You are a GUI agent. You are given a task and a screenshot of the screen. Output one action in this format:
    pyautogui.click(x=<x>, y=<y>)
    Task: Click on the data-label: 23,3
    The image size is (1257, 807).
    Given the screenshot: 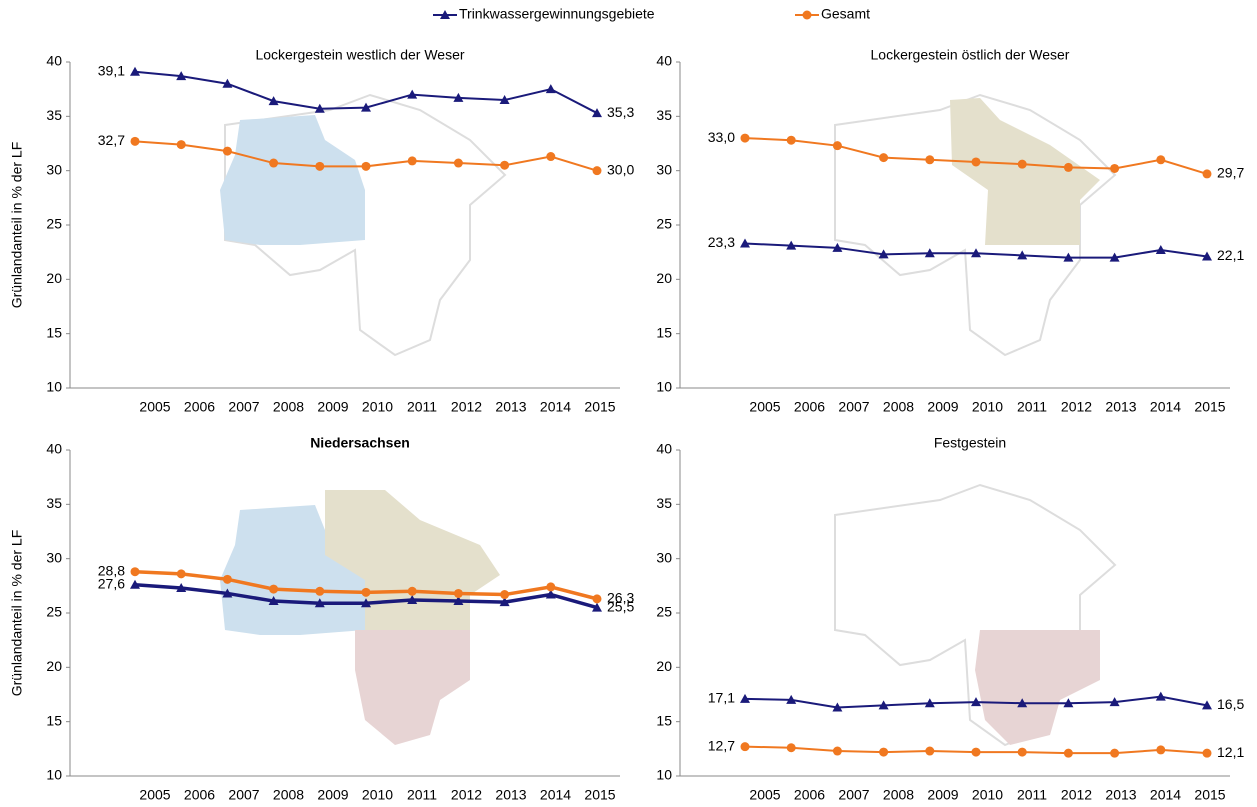 What is the action you would take?
    pyautogui.click(x=721, y=242)
    